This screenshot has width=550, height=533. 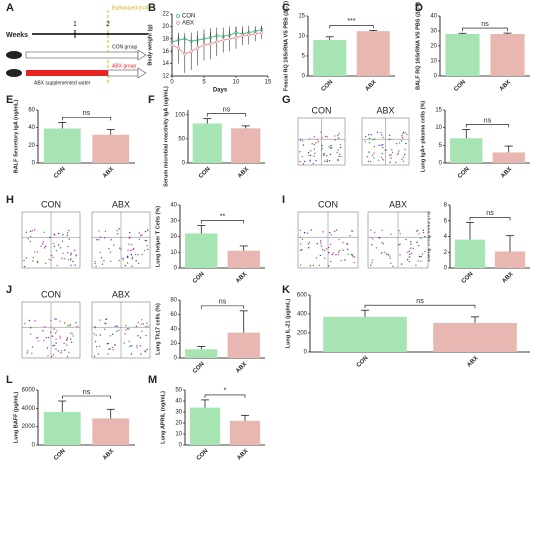 What do you see at coordinates (423, 137) in the screenshot?
I see `y-axis-label: Lung IgA+ plasma cells (%)` at bounding box center [423, 137].